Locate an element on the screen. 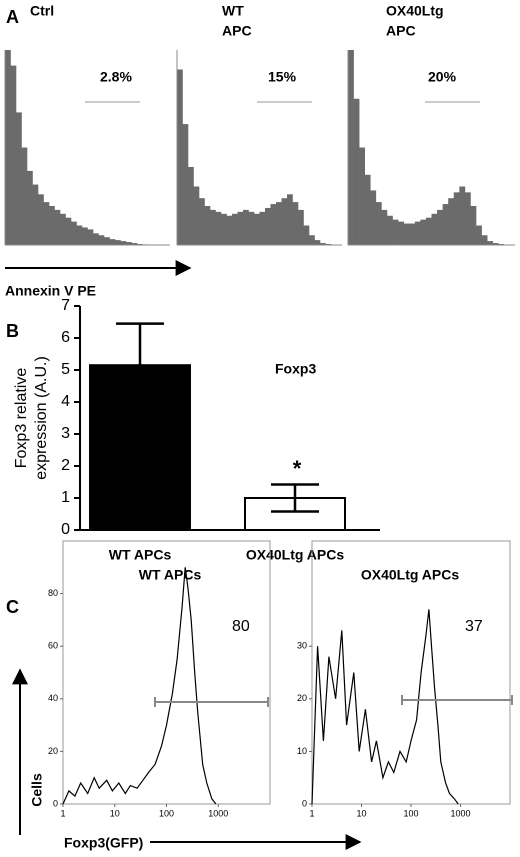  y-tick-label: 6 is located at coordinates (65, 337).